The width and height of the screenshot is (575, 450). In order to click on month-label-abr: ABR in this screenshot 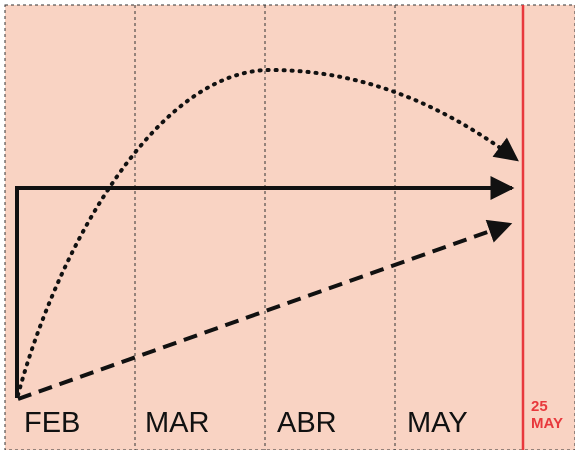, I will do `click(307, 423)`.